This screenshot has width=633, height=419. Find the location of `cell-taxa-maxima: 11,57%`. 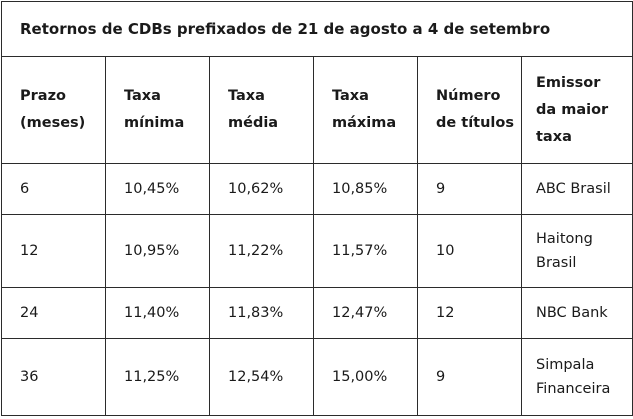

cell-taxa-maxima: 11,57% is located at coordinates (365, 251).